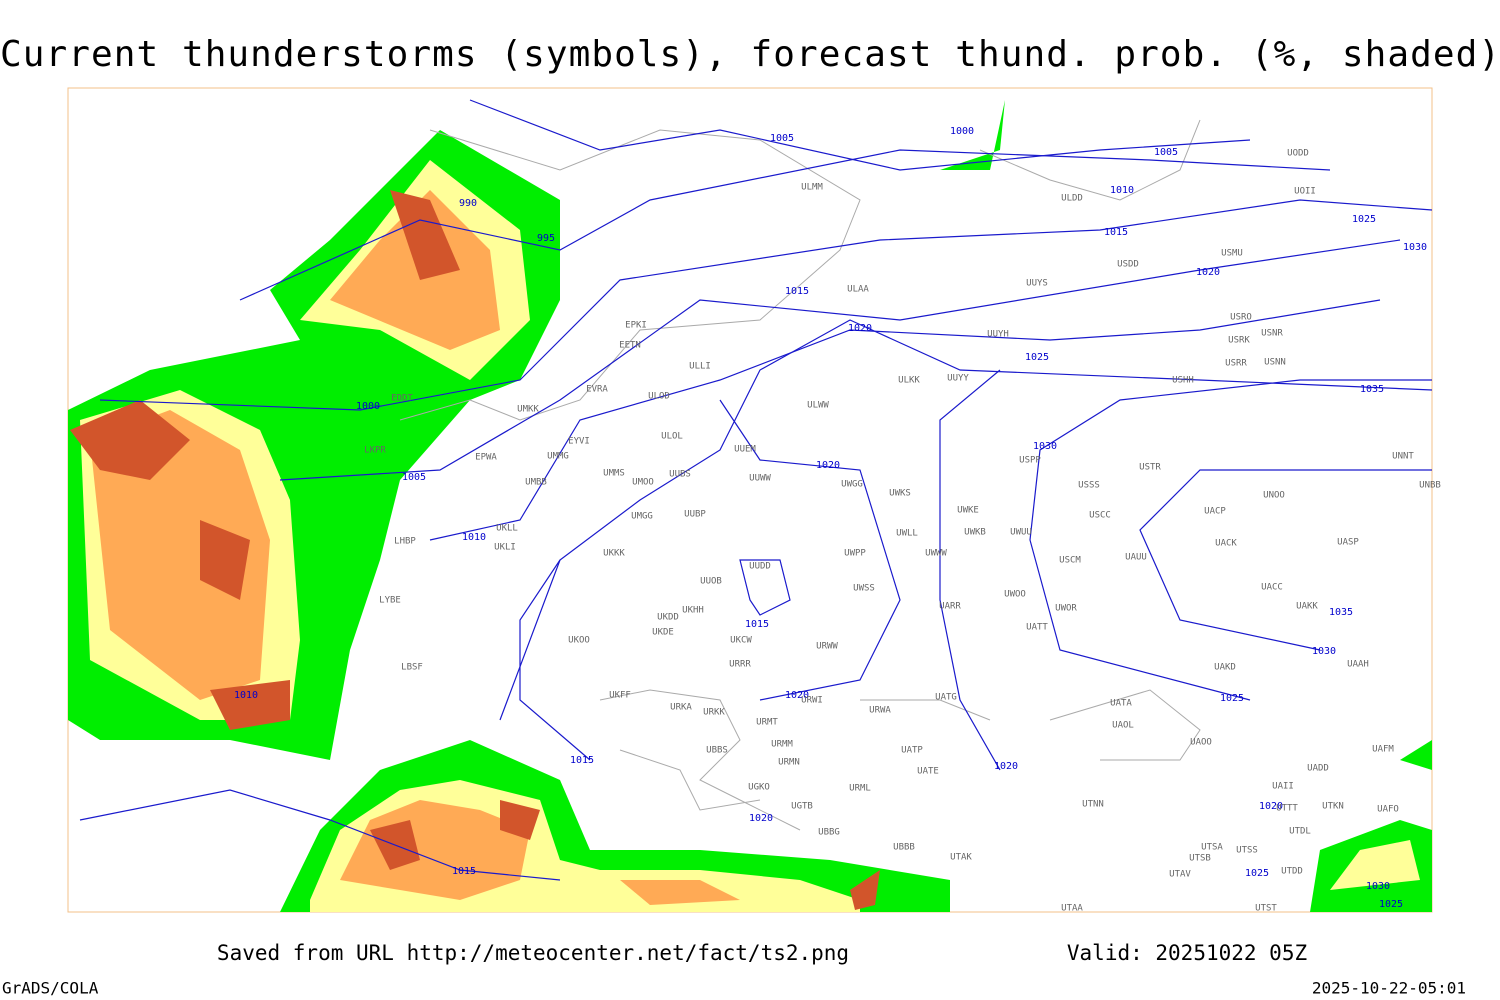 This screenshot has height=1000, width=1500. I want to click on station-label: UTAK, so click(961, 858).